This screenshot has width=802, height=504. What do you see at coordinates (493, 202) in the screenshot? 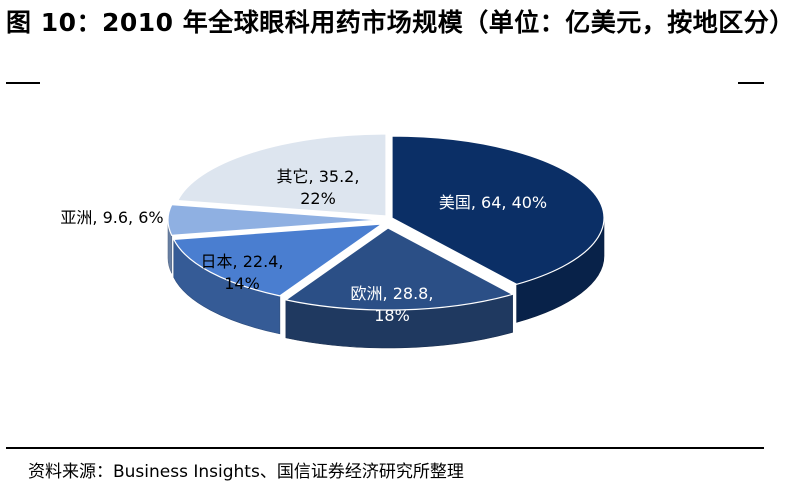
I see `slice-label-0: 美国, 64, 40%` at bounding box center [493, 202].